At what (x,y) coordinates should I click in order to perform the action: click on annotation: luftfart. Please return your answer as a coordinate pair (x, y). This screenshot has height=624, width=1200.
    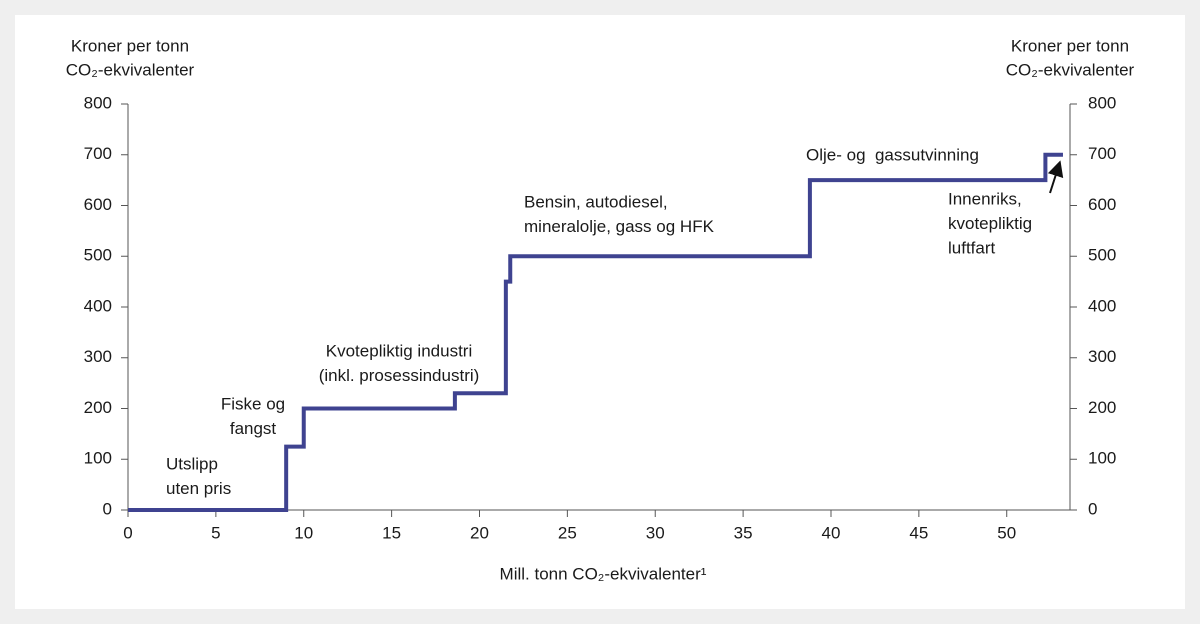
    Looking at the image, I should click on (972, 247).